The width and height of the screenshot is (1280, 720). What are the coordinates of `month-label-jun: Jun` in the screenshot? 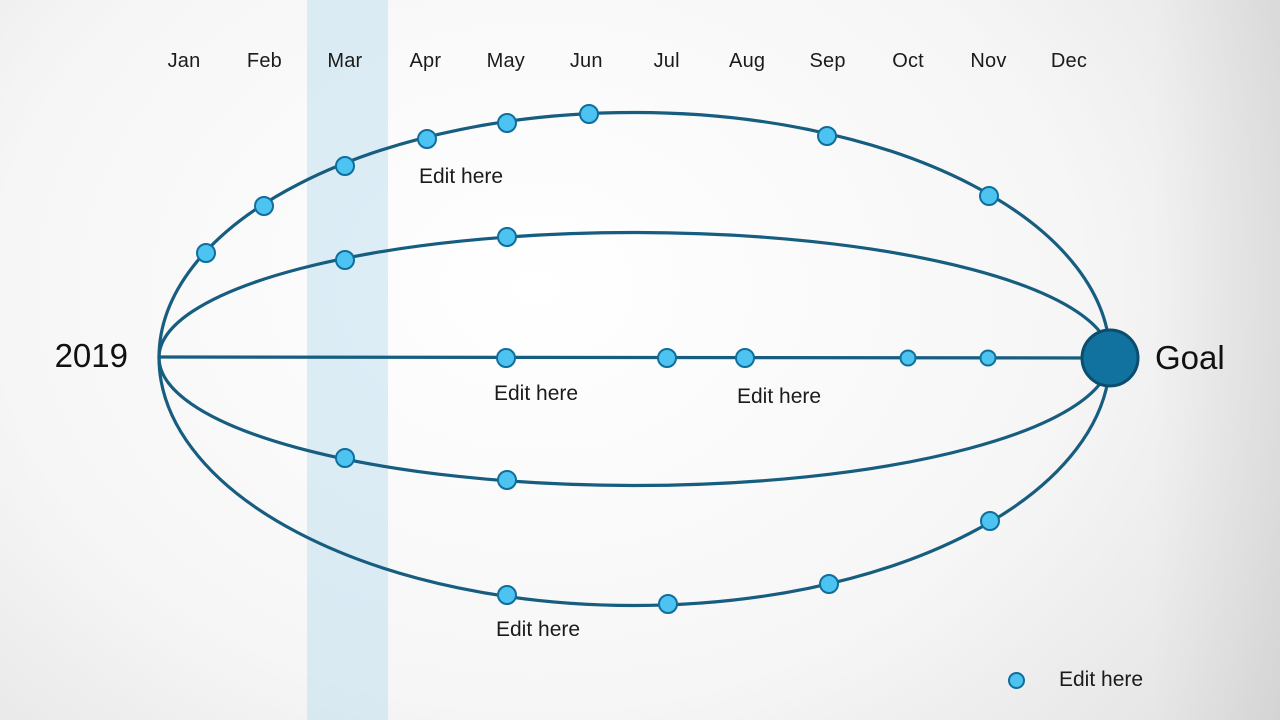 It's located at (586, 61).